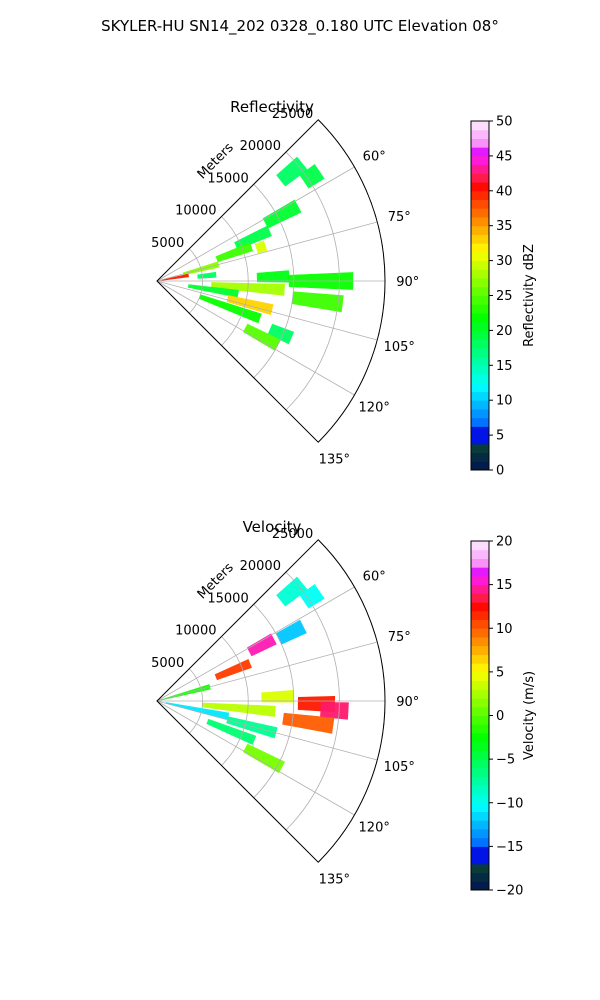 This screenshot has height=1000, width=600. Describe the element at coordinates (292, 114) in the screenshot. I see `range-tick-label-4: 25000` at that location.